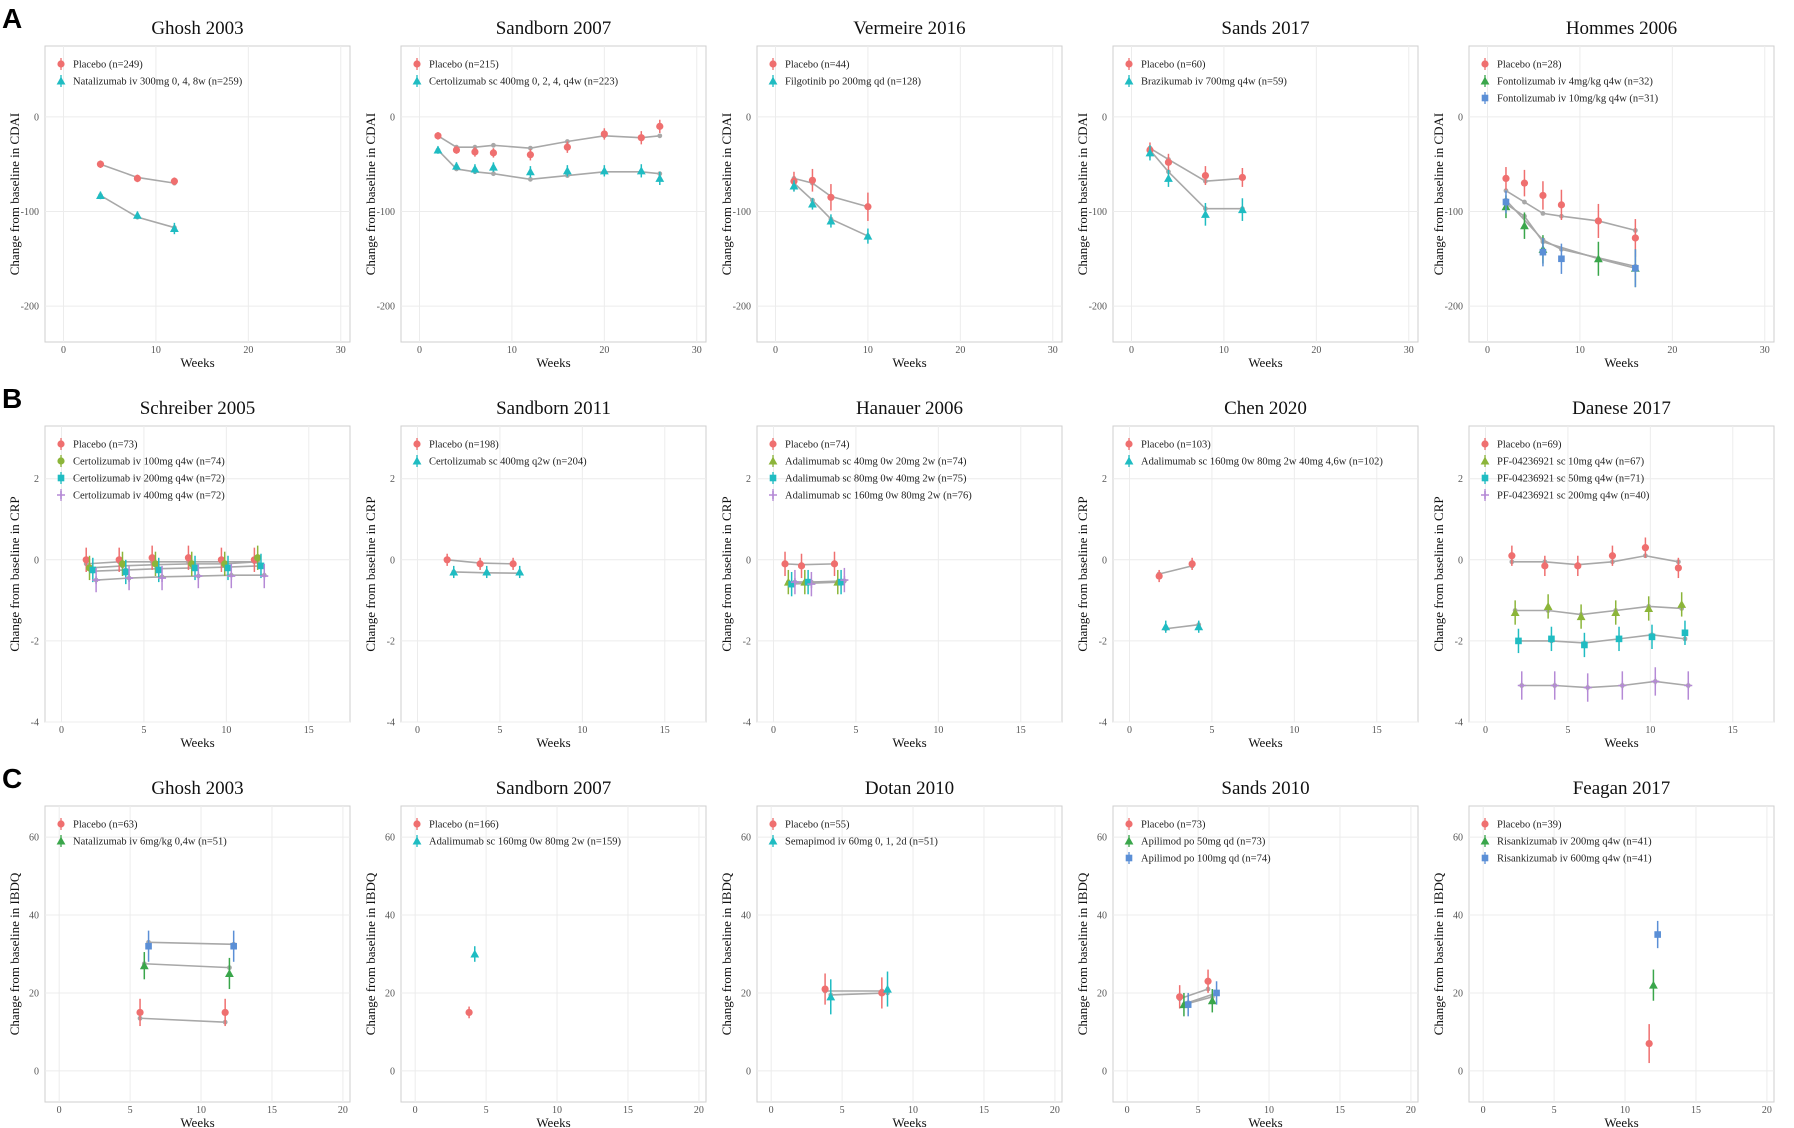  Describe the element at coordinates (553, 408) in the screenshot. I see `panel-title: Sandborn 2011` at that location.